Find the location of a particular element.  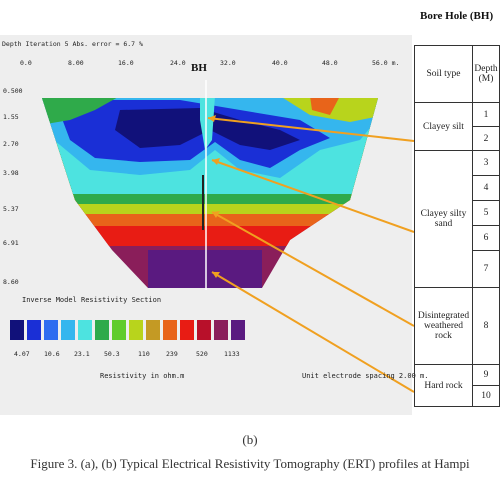

y-tick: 3.98 is located at coordinates (11, 173).